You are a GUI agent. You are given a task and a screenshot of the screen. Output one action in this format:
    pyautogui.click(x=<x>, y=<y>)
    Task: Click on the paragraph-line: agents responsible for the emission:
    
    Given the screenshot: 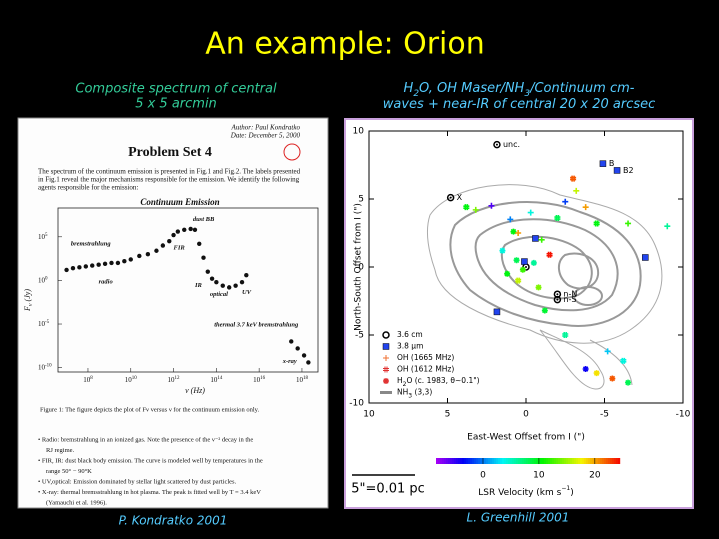 What is the action you would take?
    pyautogui.click(x=88, y=188)
    